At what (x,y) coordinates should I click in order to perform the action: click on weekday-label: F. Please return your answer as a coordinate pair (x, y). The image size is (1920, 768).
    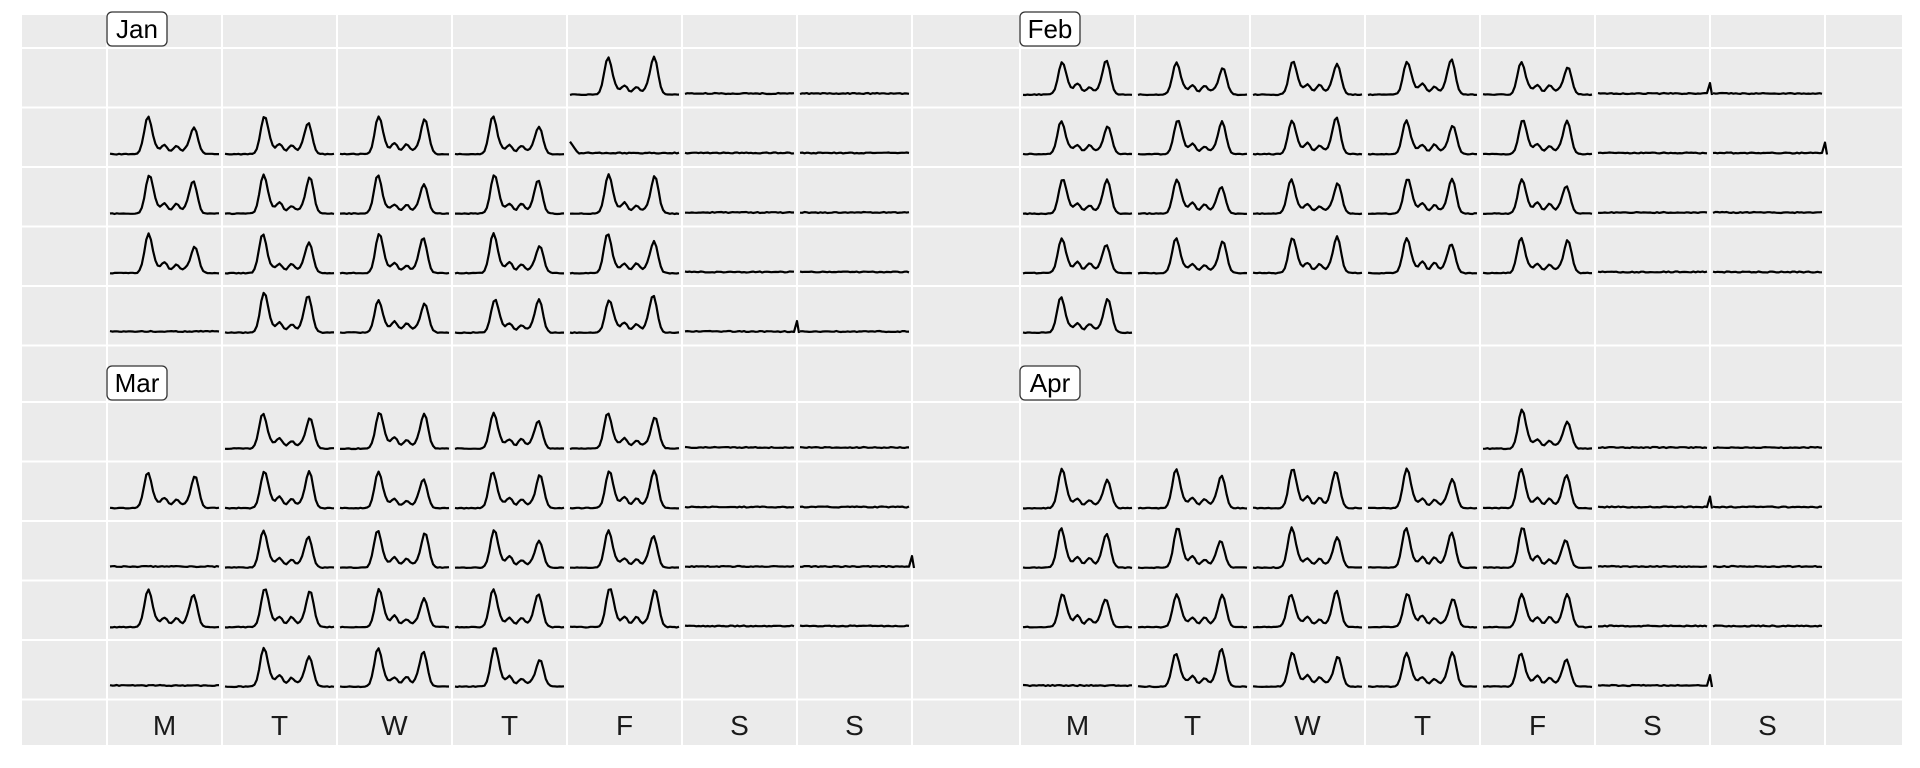
    Looking at the image, I should click on (624, 725).